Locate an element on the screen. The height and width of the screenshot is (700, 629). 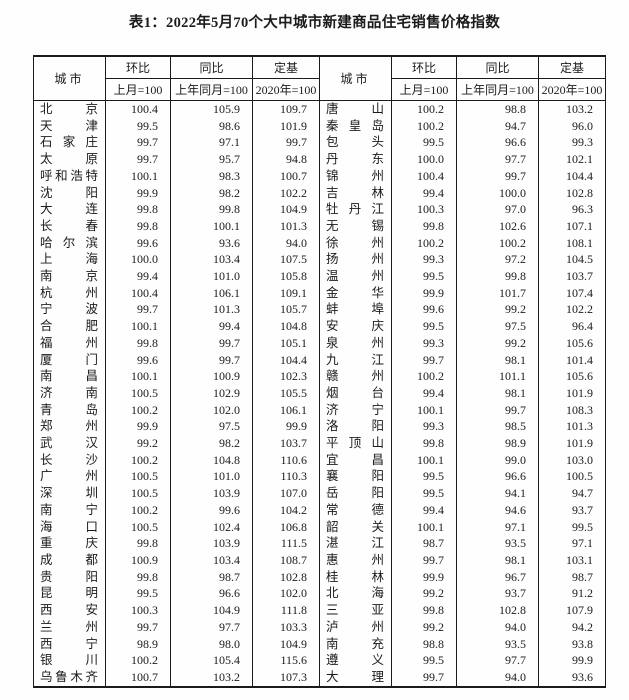
value-cell: 100.9 is located at coordinates (138, 560).